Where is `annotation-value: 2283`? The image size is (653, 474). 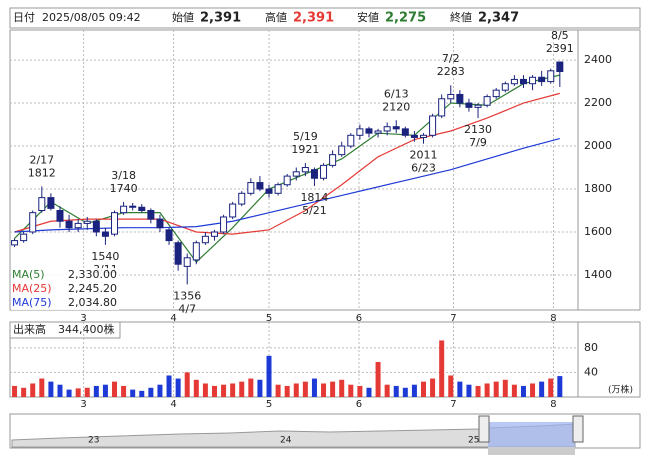 annotation-value: 2283 is located at coordinates (451, 71).